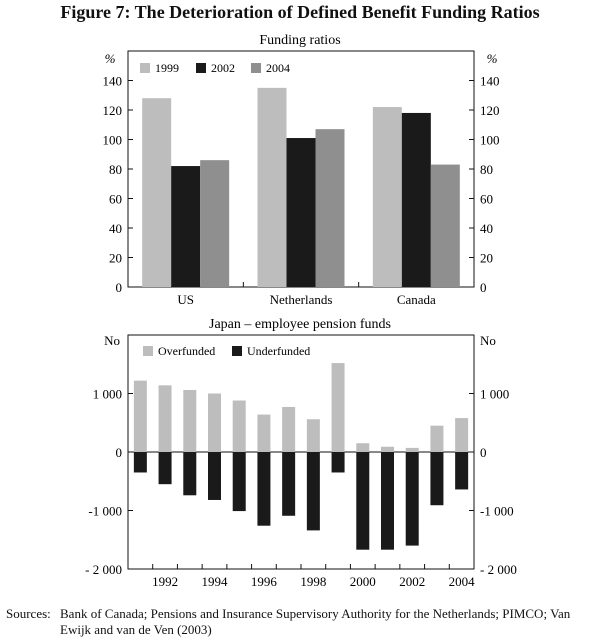 This screenshot has width=600, height=643. I want to click on legend-swatch-overfunded, so click(148, 351).